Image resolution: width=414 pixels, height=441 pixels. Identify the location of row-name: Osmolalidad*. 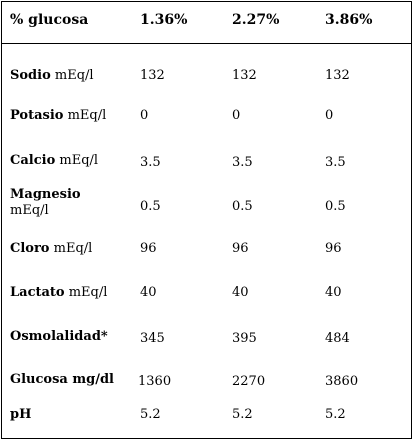
(59, 336).